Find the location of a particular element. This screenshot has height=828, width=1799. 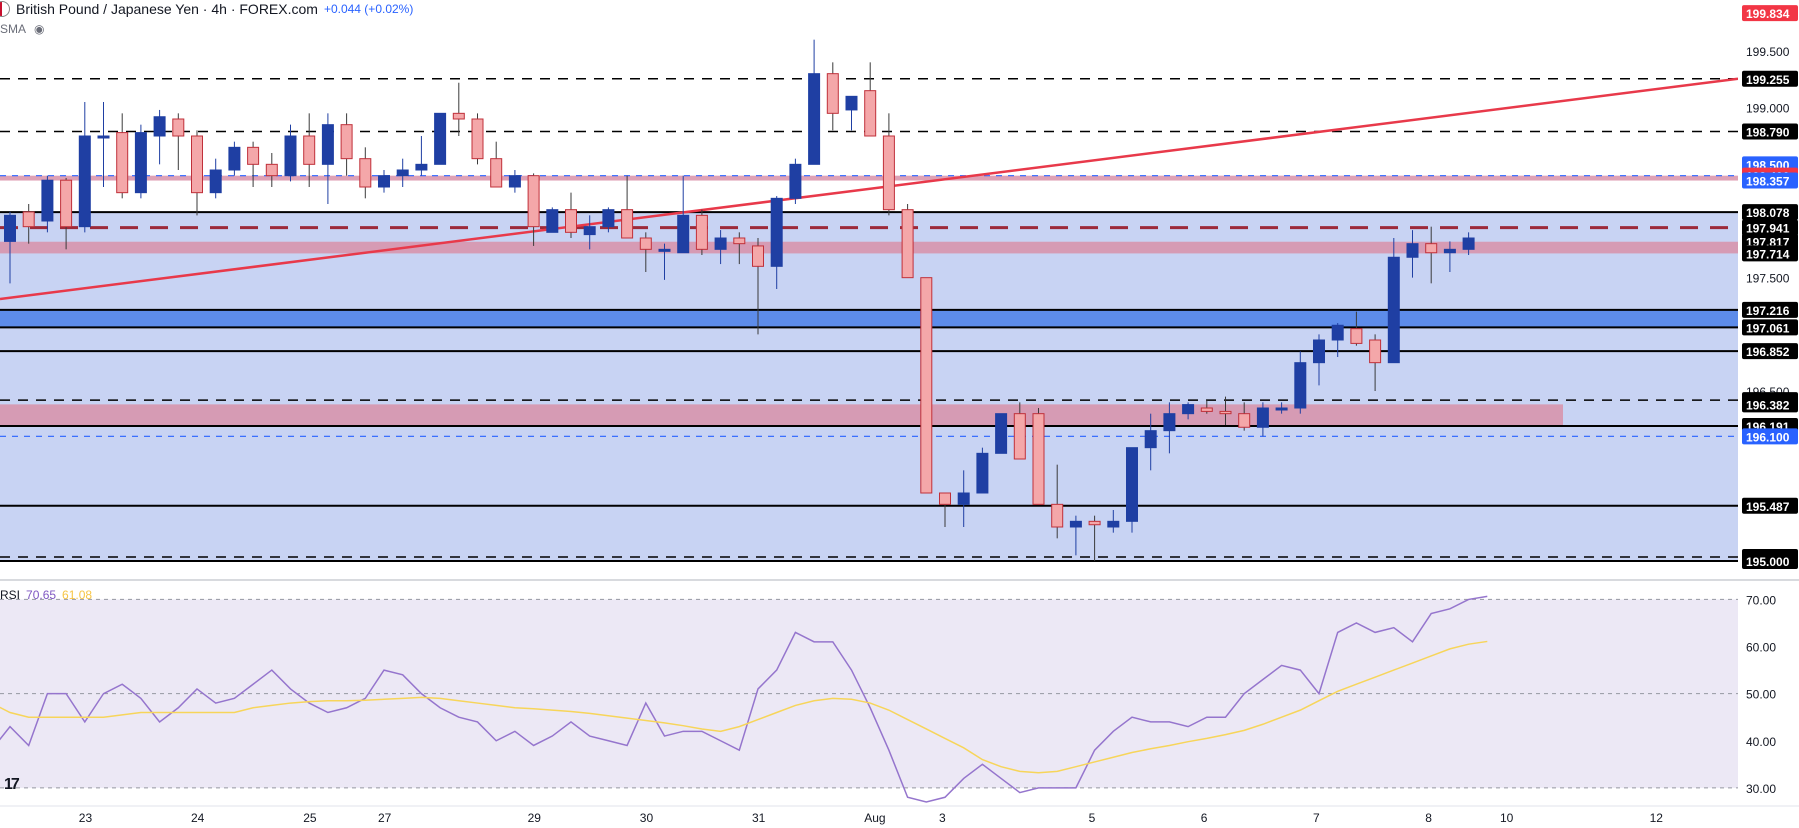

price-tick: 195.487 is located at coordinates (1768, 507).